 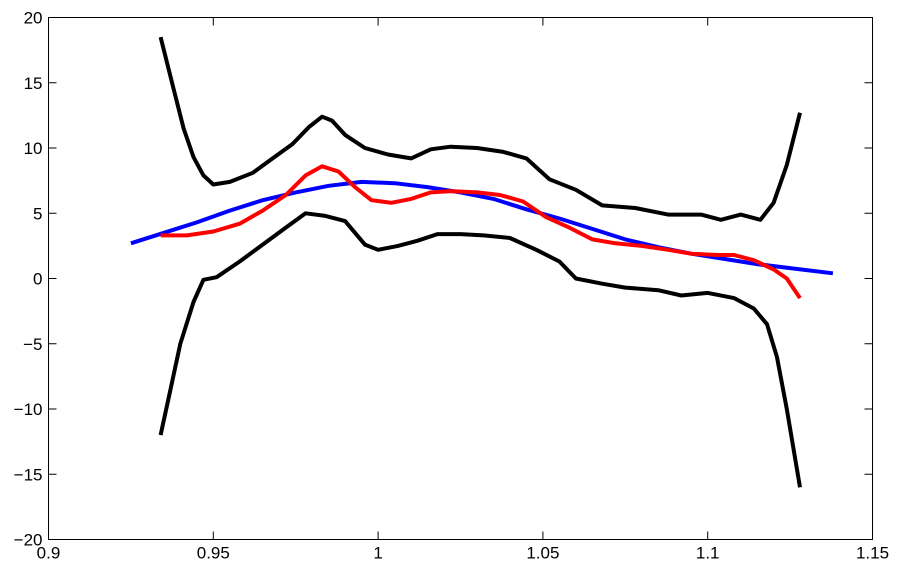 What do you see at coordinates (49, 553) in the screenshot?
I see `x-tick-label: 0.9` at bounding box center [49, 553].